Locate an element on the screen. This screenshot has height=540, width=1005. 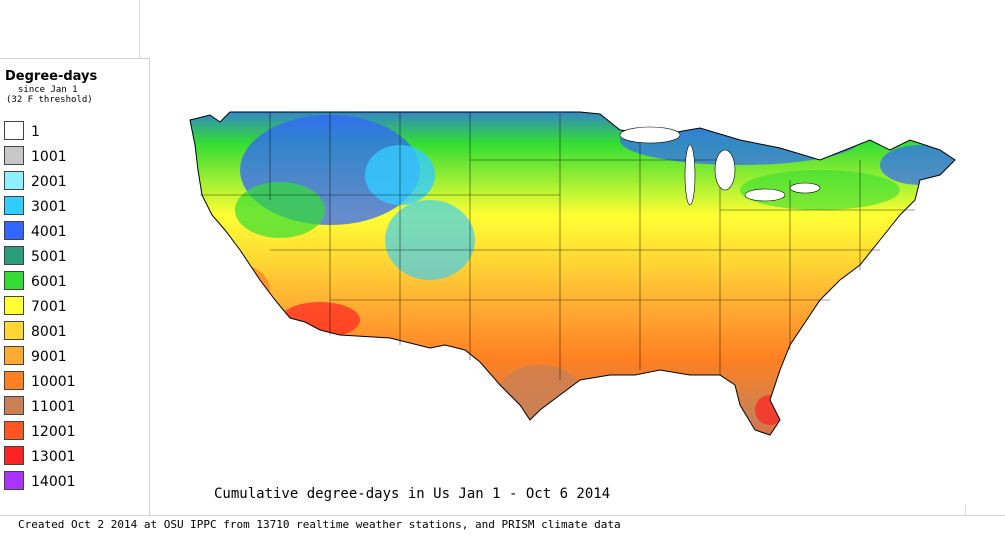
legend-label: 13001 is located at coordinates (53, 457).